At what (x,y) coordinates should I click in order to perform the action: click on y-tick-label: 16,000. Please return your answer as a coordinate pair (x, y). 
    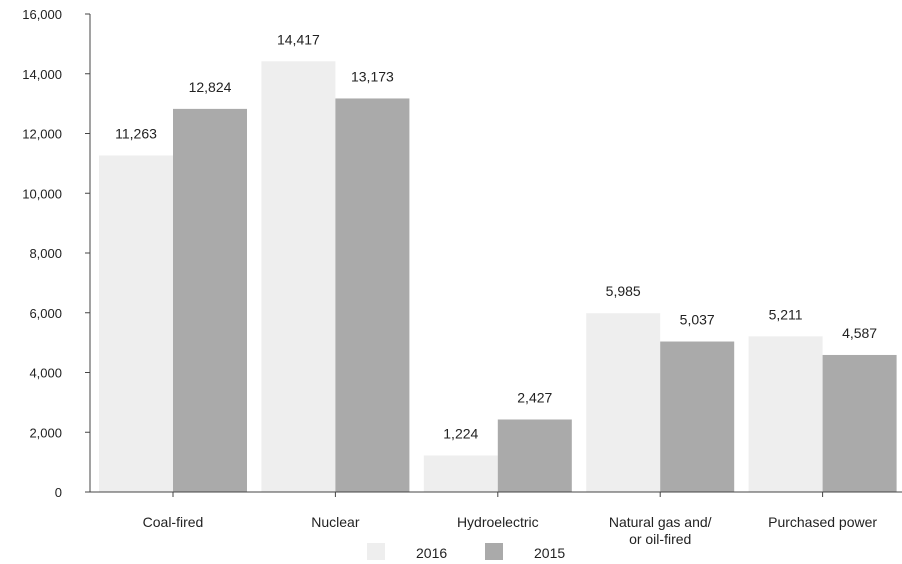
    Looking at the image, I should click on (42, 14).